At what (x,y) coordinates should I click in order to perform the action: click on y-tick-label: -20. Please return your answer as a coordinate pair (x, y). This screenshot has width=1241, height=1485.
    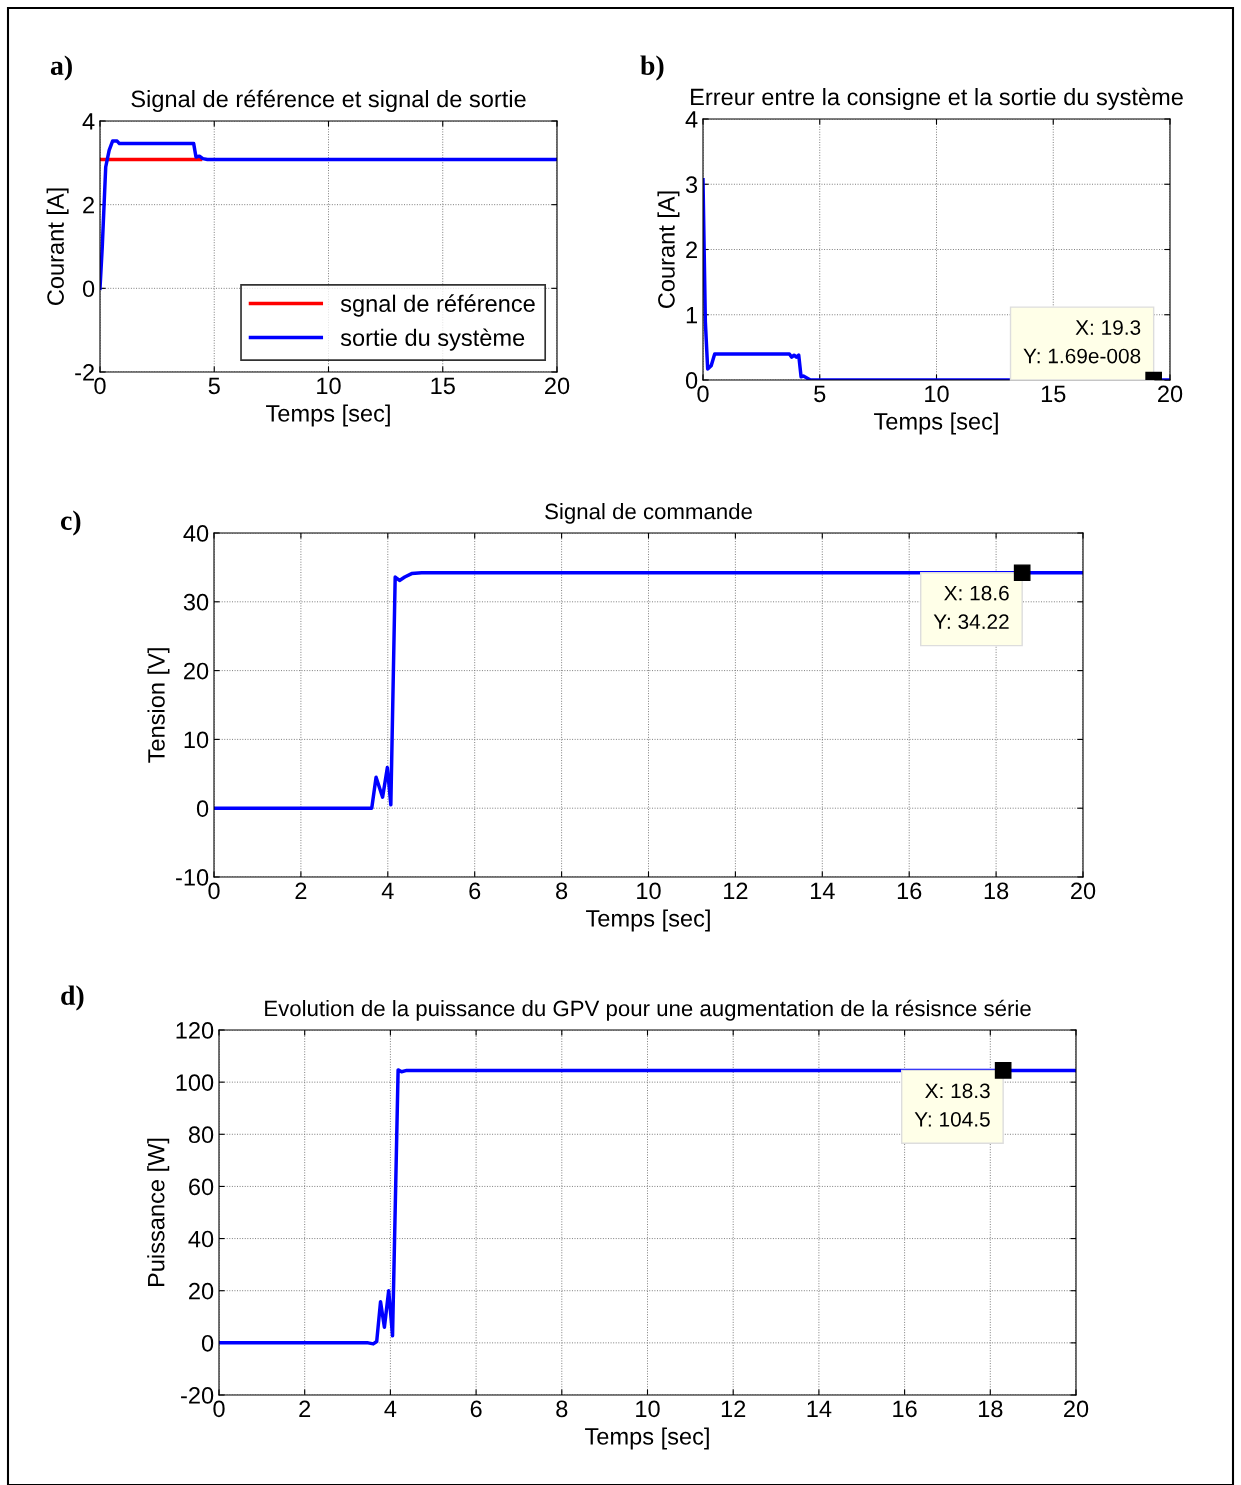
    Looking at the image, I should click on (197, 1395).